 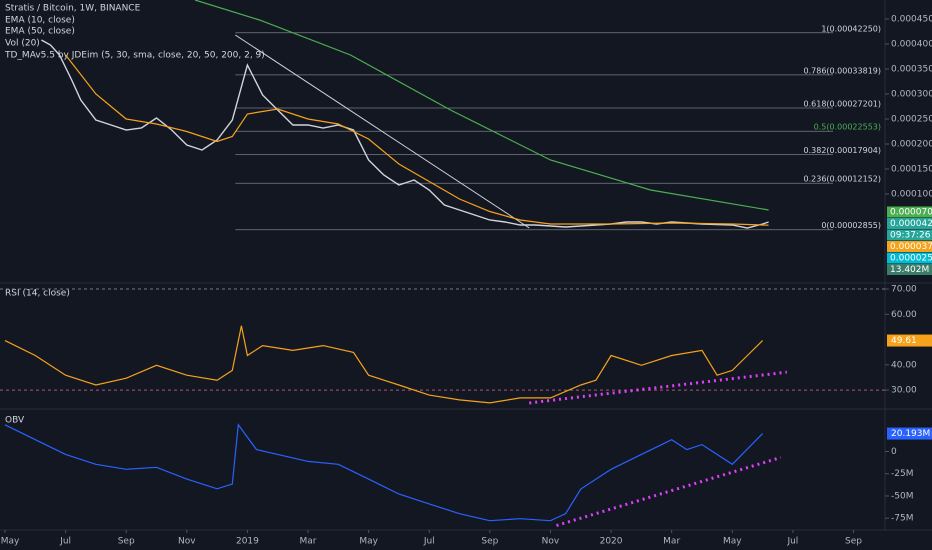 I want to click on x-tick-label: 2020, so click(x=611, y=542).